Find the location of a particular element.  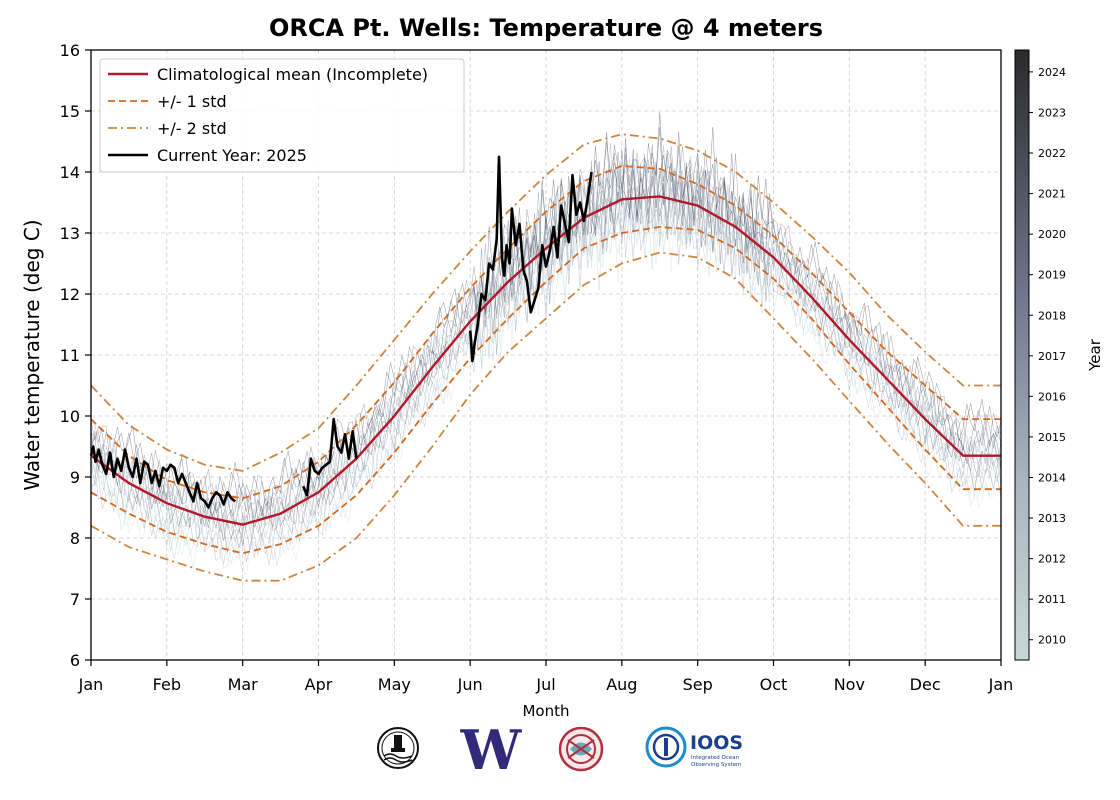

colorbar-tick-label: 2011 is located at coordinates (1052, 599).